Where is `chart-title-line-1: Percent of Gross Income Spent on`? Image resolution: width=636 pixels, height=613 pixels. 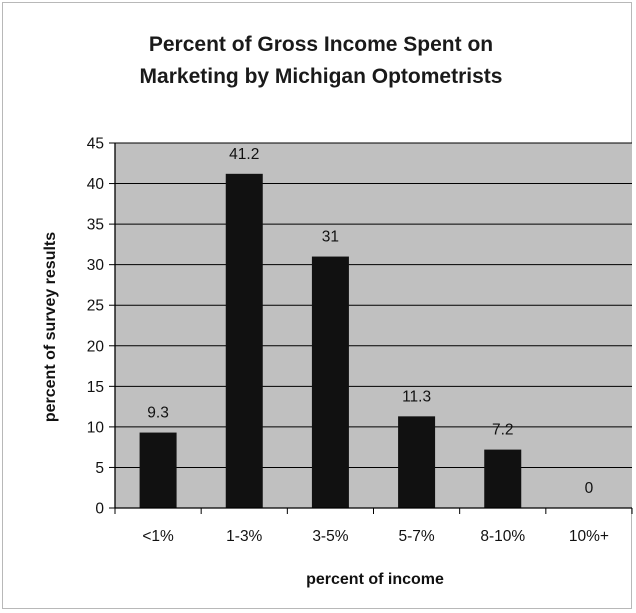 chart-title-line-1: Percent of Gross Income Spent on is located at coordinates (321, 44).